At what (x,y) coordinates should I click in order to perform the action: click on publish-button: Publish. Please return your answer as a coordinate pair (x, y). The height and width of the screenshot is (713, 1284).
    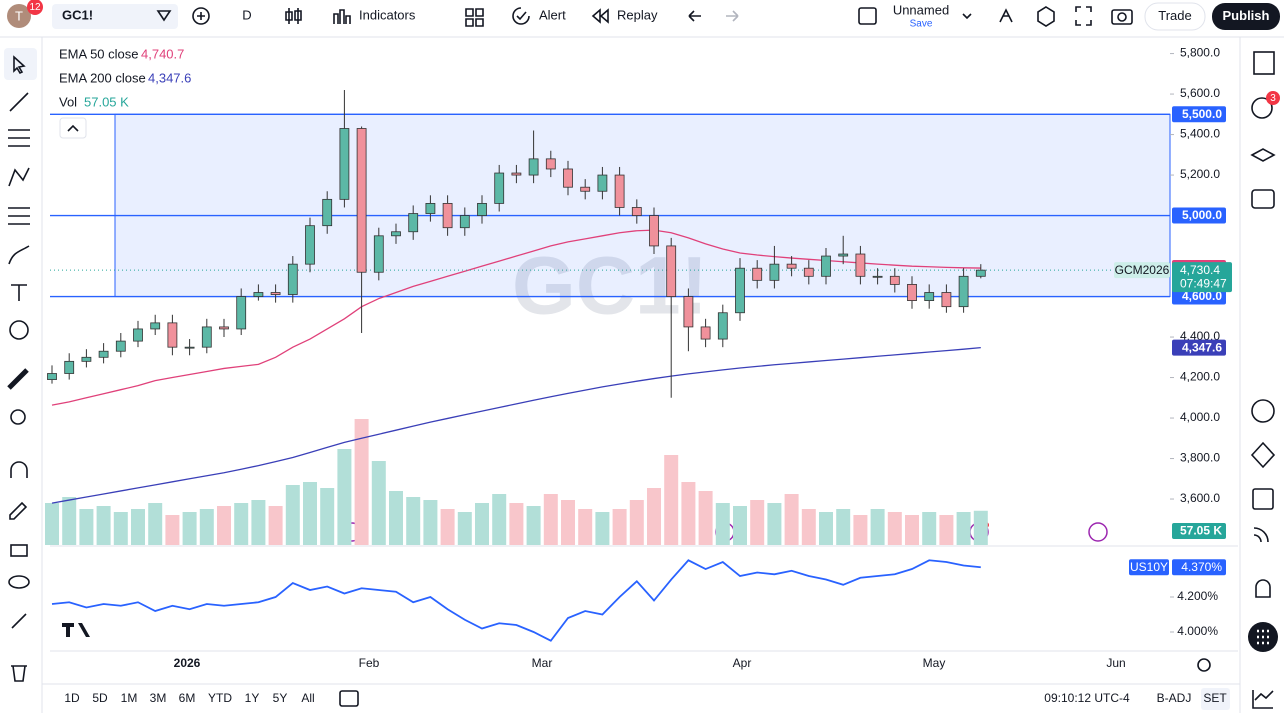
    Looking at the image, I should click on (1246, 15).